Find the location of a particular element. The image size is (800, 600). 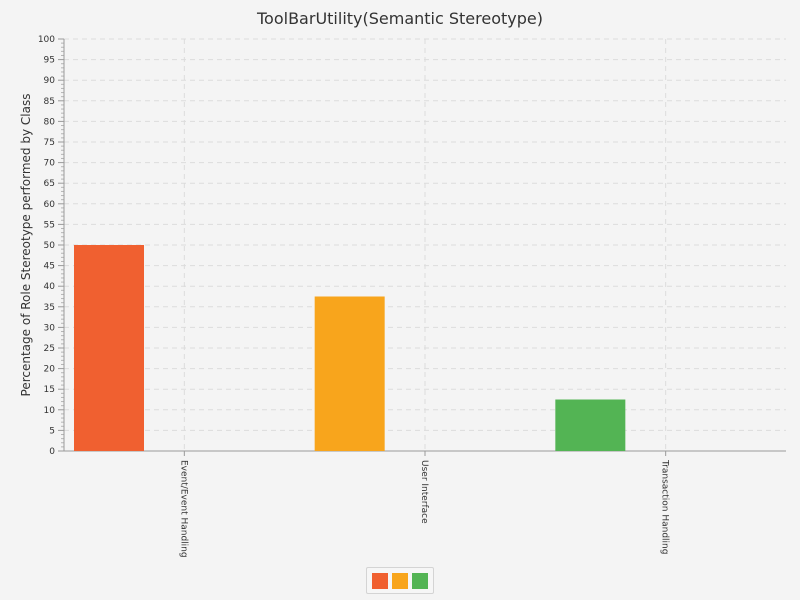

y-tick-label: 90 is located at coordinates (50, 81).